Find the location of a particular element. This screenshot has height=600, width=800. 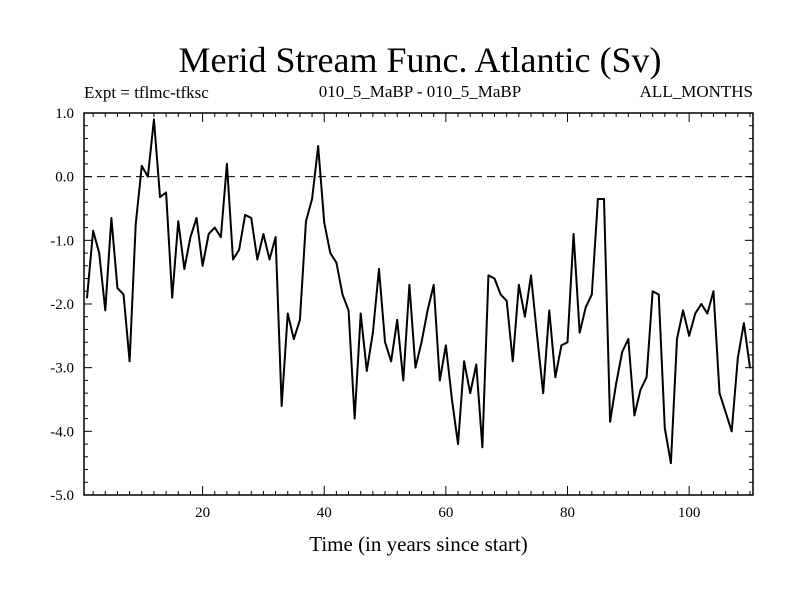

y-tick-label: 0.0 is located at coordinates (64, 178).